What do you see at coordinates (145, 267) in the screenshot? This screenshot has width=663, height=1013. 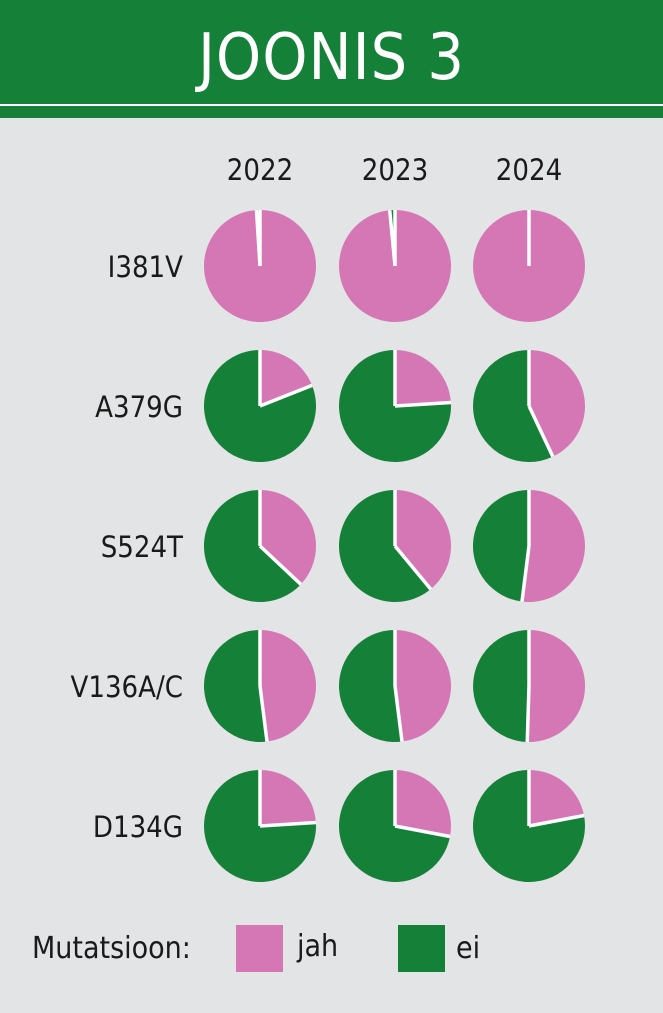 I see `row-label: I381V` at bounding box center [145, 267].